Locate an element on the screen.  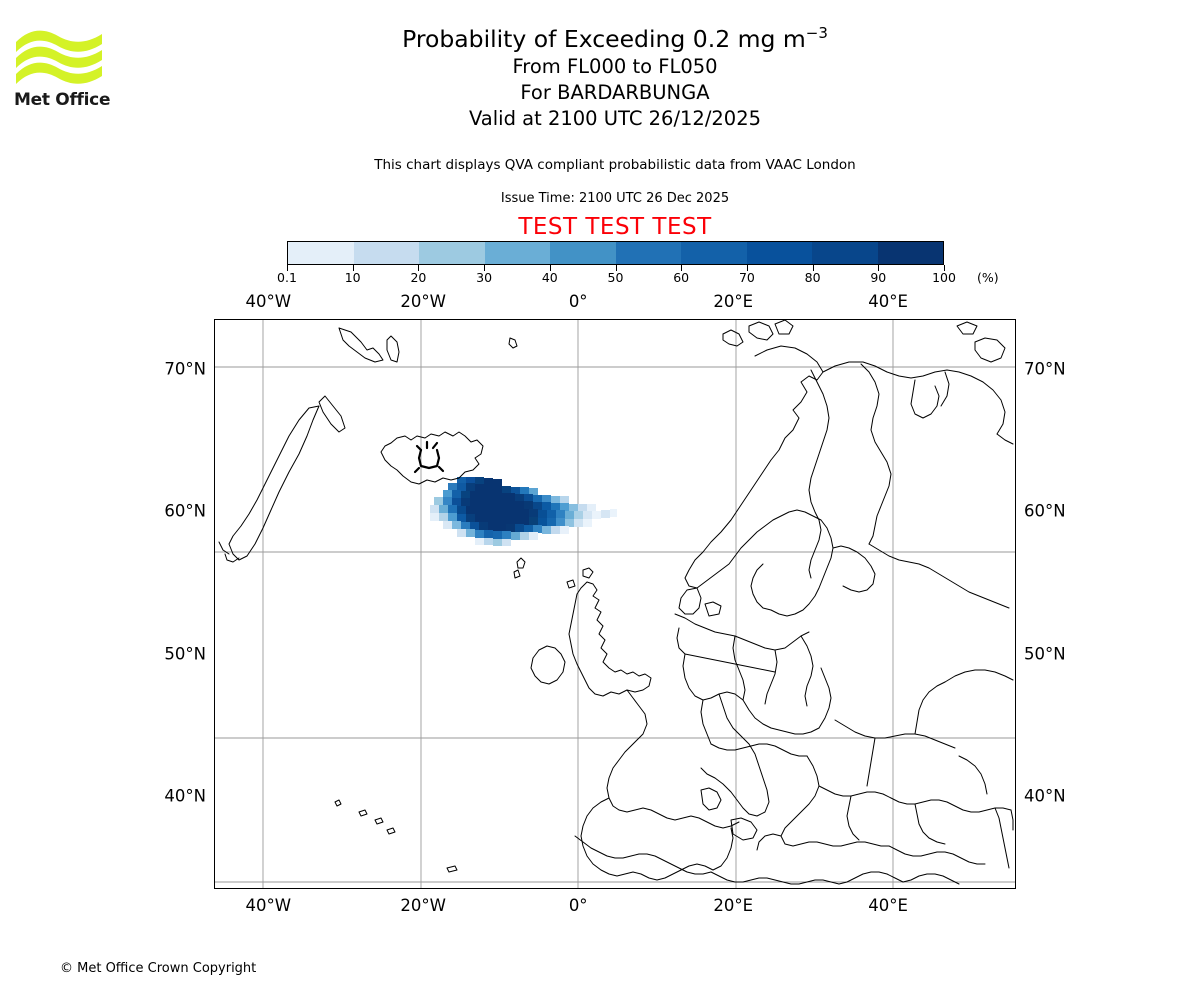
colorbar-tick-label-90: 90 is located at coordinates (878, 277).